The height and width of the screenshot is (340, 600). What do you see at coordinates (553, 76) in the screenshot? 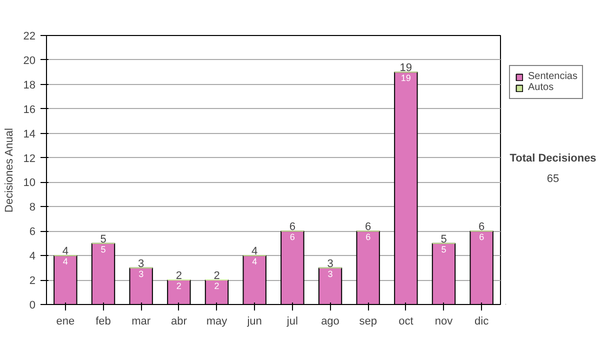
I see `legend-label: Sentencias` at bounding box center [553, 76].